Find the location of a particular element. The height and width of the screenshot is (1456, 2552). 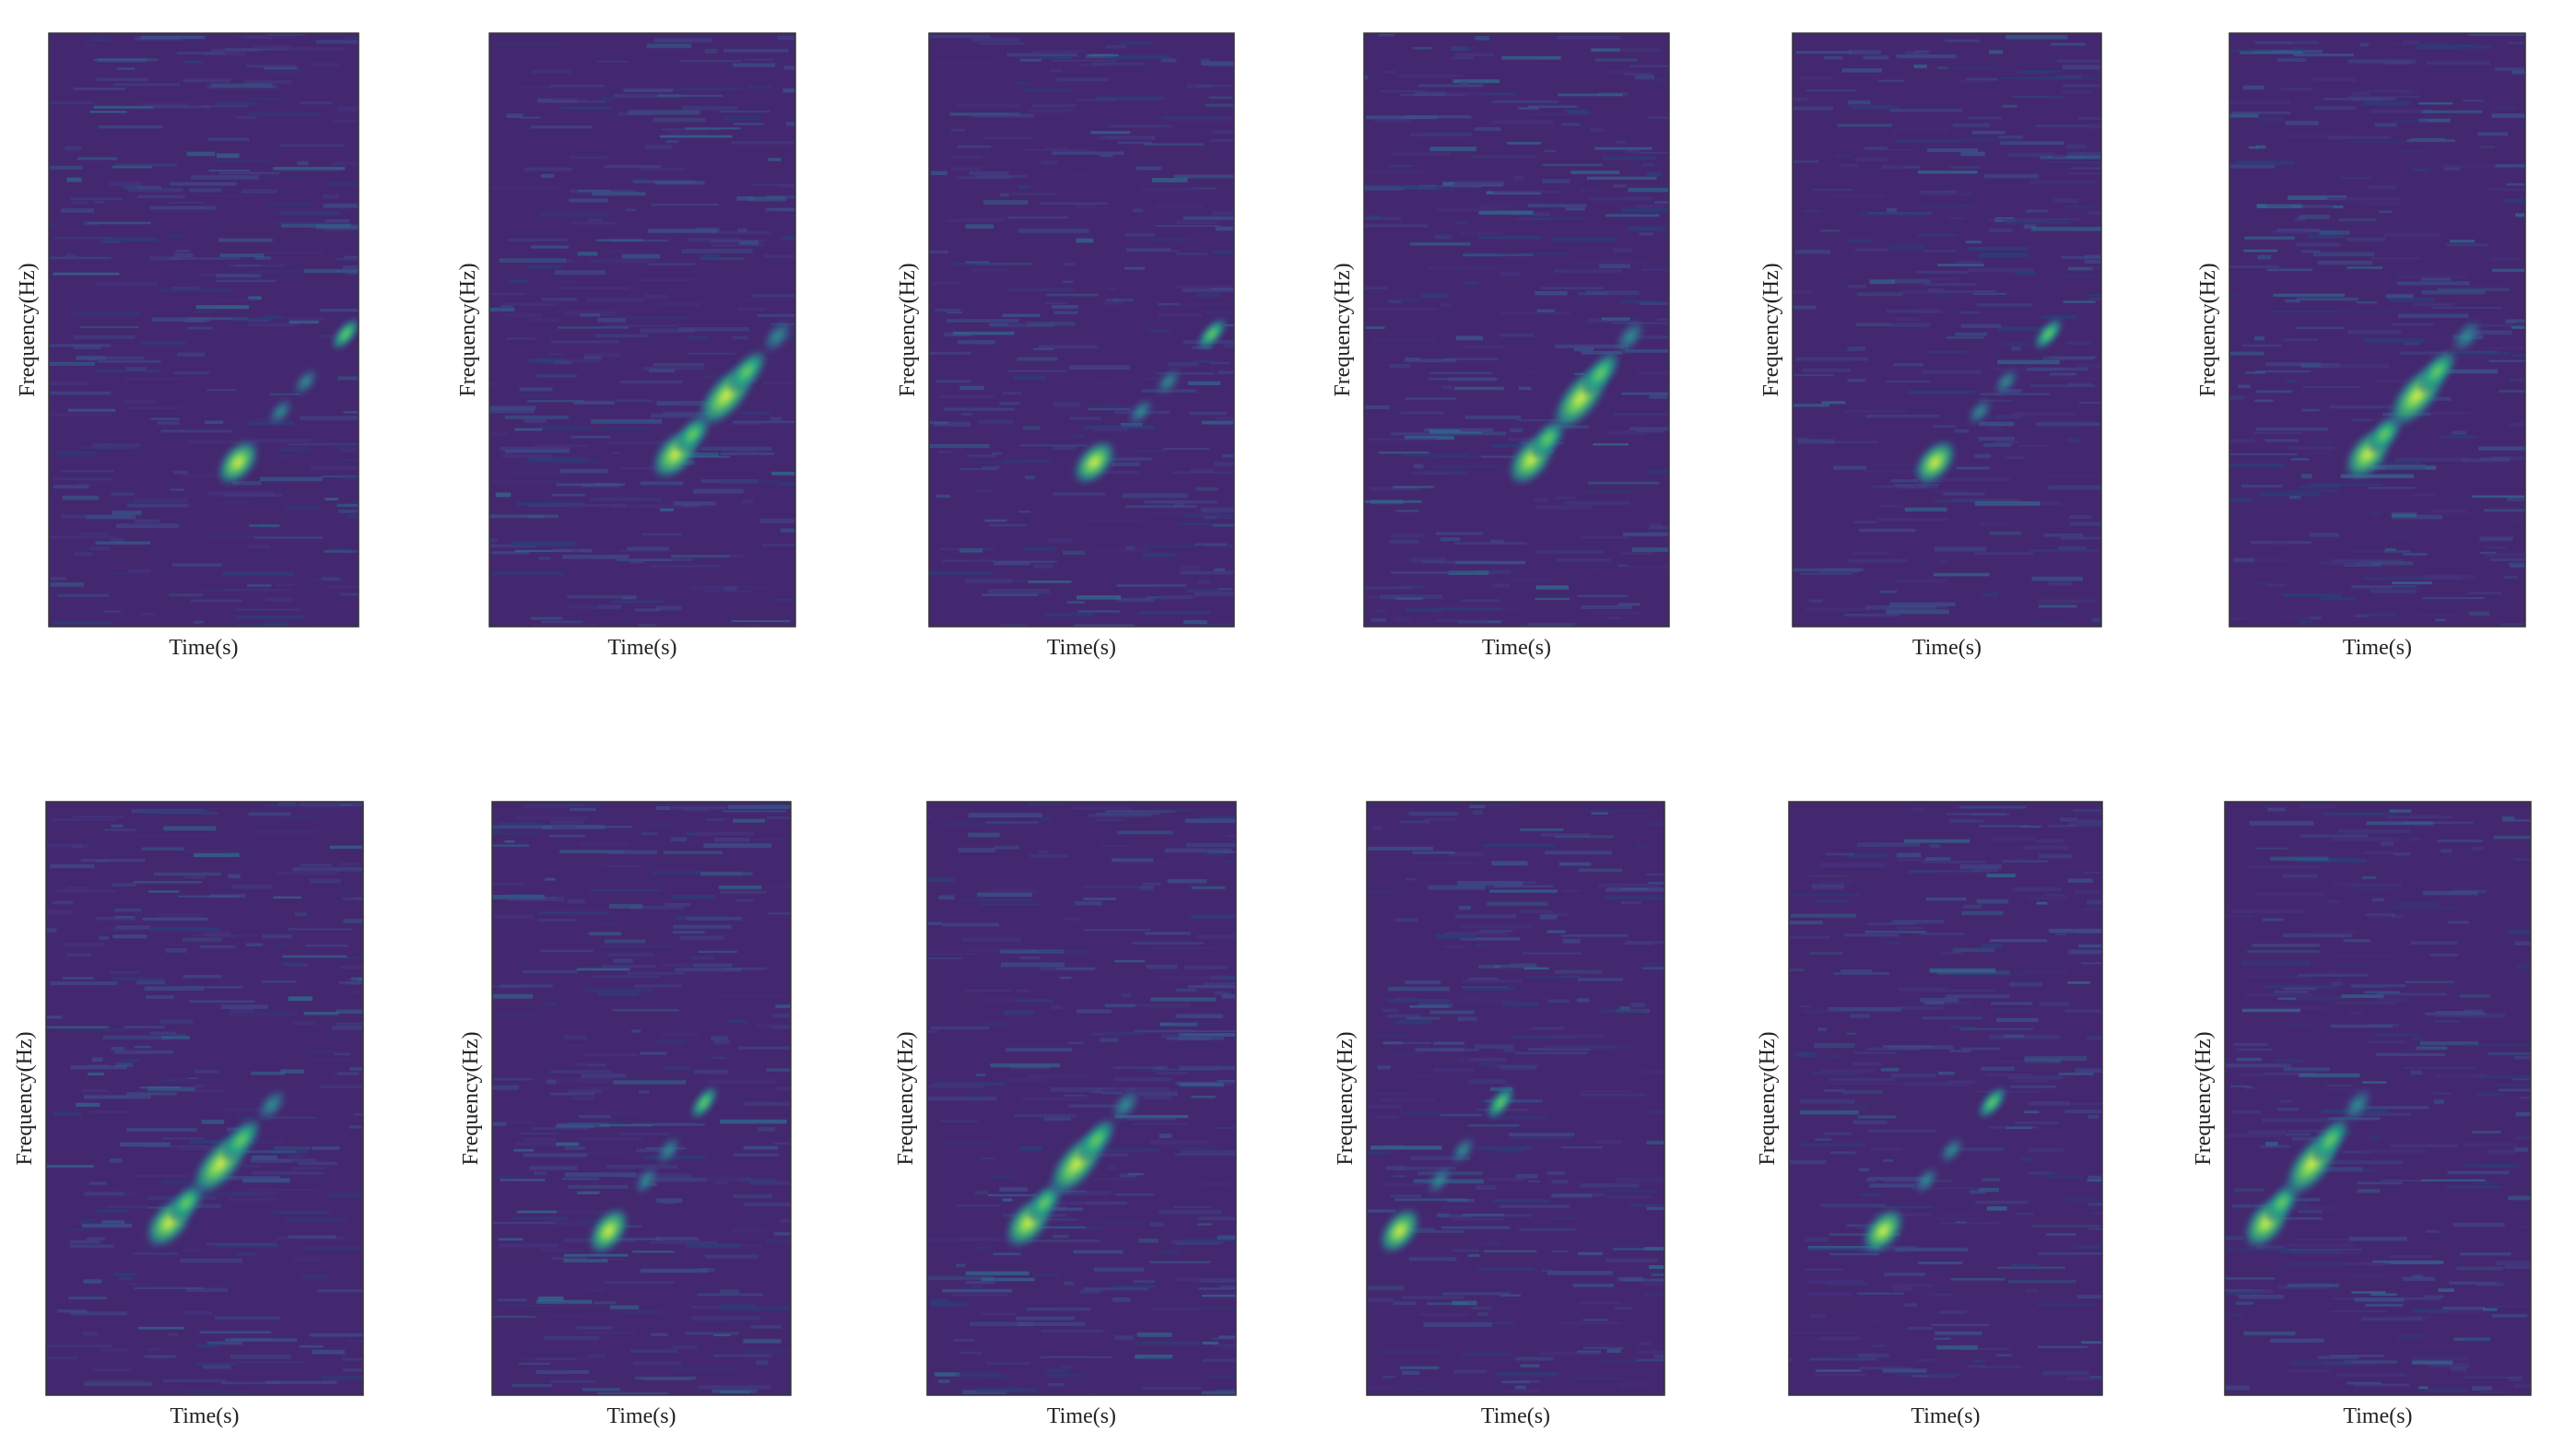

spectrogram-panel: Time(s)Frequency(Hz) is located at coordinates (1500, 1114).